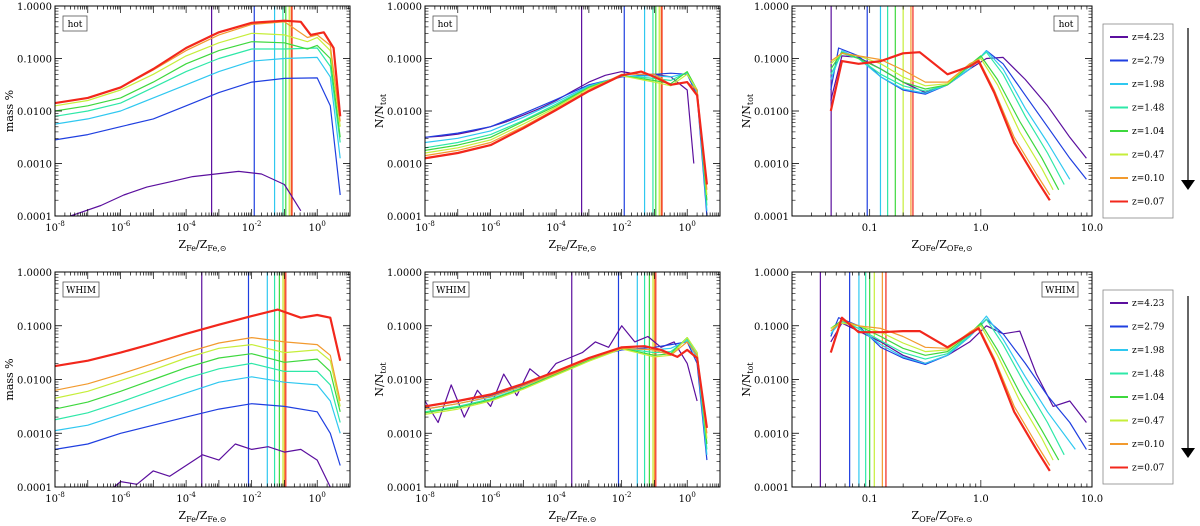  Describe the element at coordinates (1092, 499) in the screenshot. I see `x-tick-base: 10.0` at that location.